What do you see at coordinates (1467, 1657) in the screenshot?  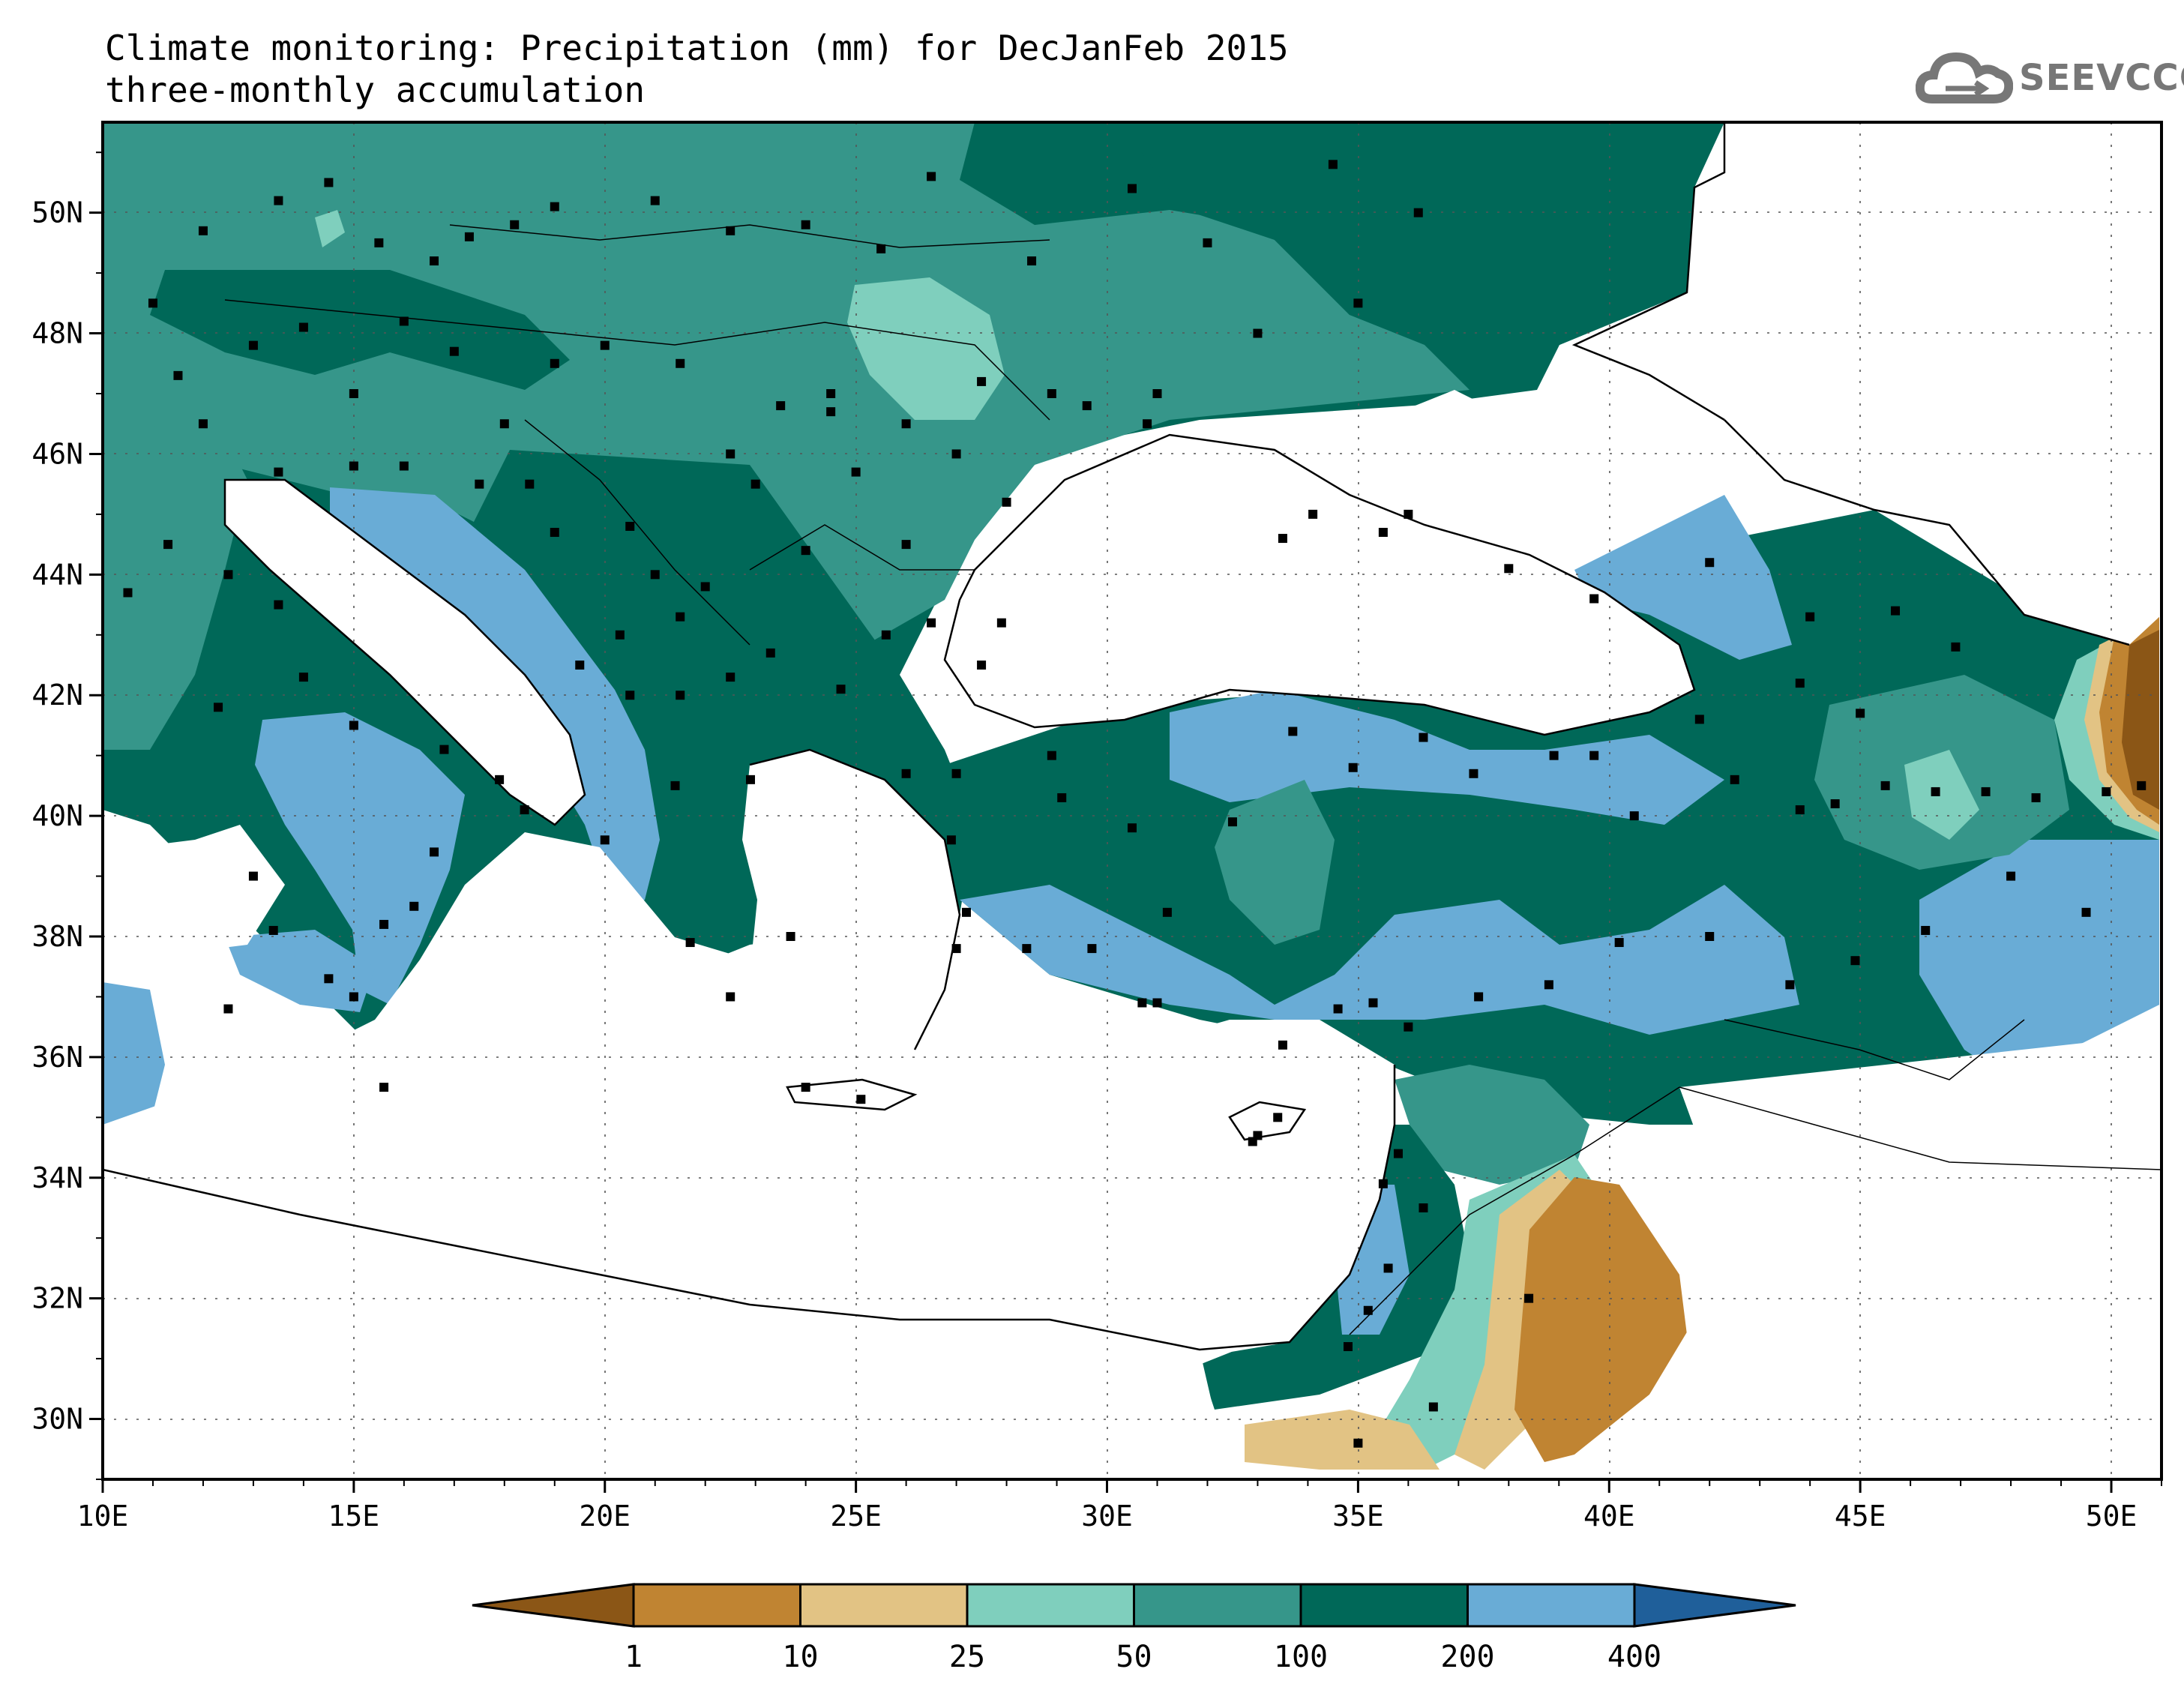 I see `colorbar-label: 200` at bounding box center [1467, 1657].